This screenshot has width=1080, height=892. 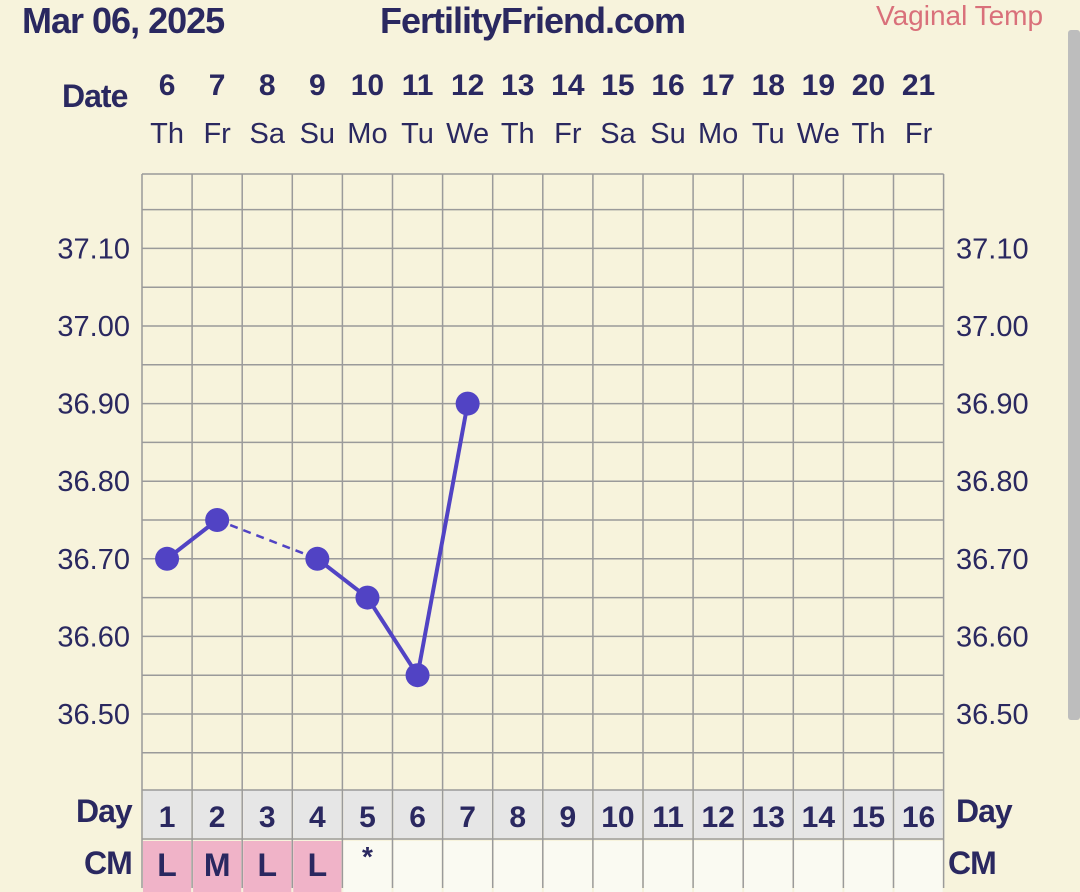 What do you see at coordinates (992, 482) in the screenshot?
I see `y-tick-label-right: 36.80` at bounding box center [992, 482].